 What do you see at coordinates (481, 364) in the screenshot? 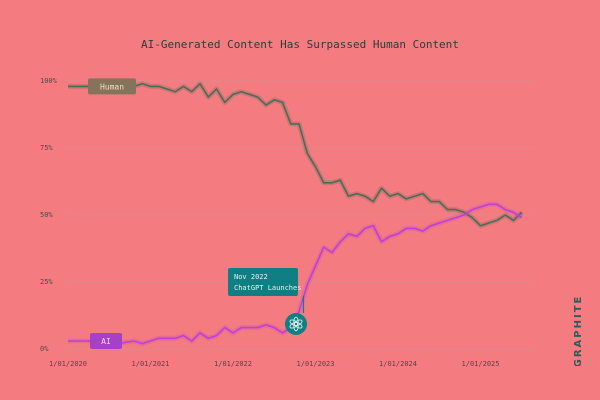
I see `x-tick-label: 1/01/2025` at bounding box center [481, 364].